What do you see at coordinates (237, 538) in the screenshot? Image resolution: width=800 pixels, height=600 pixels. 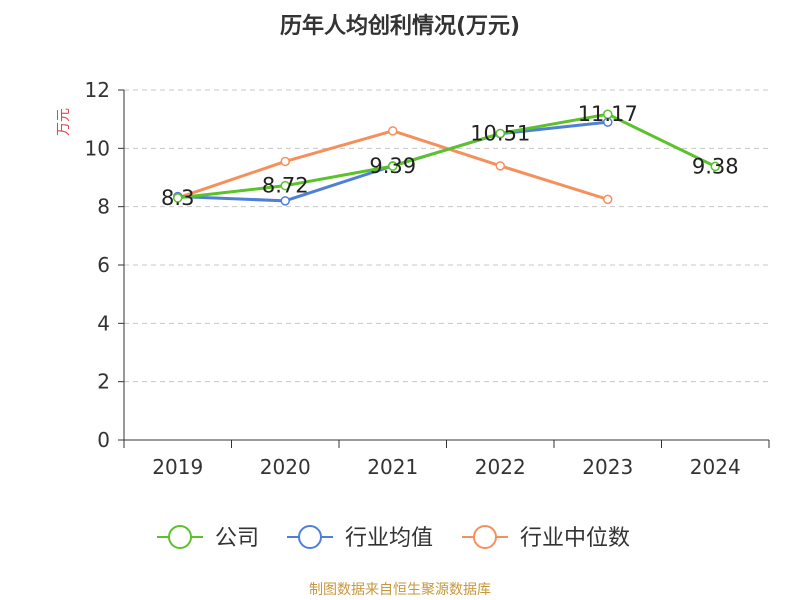 I see `legend-label: 公司` at bounding box center [237, 538].